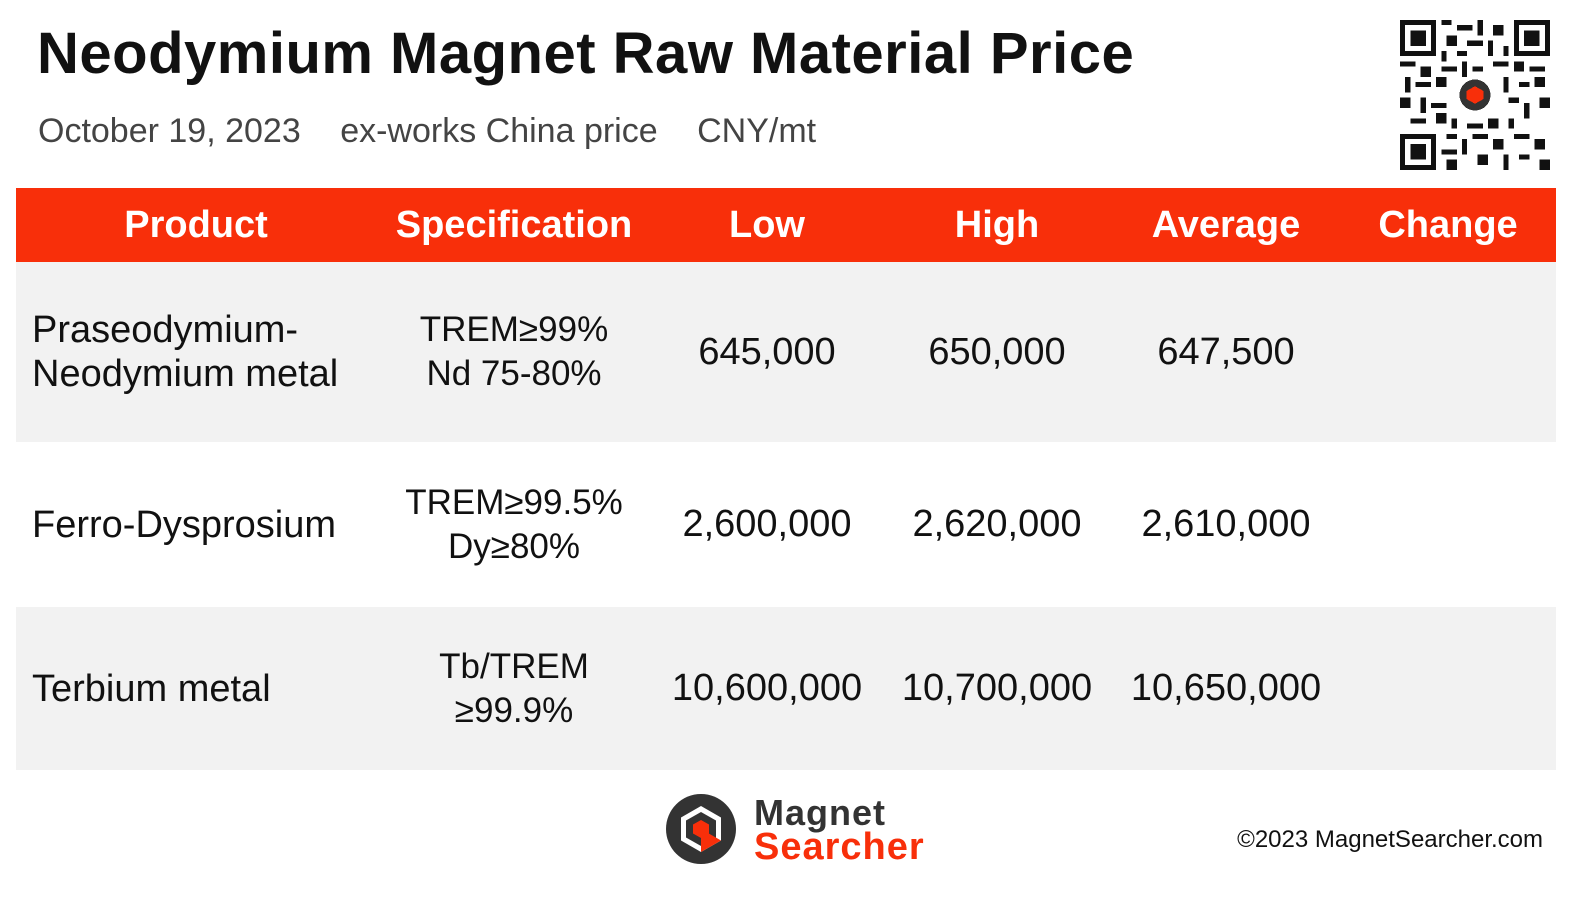  I want to click on magnet-searcher-logo: Magnet Searcher, so click(809, 830).